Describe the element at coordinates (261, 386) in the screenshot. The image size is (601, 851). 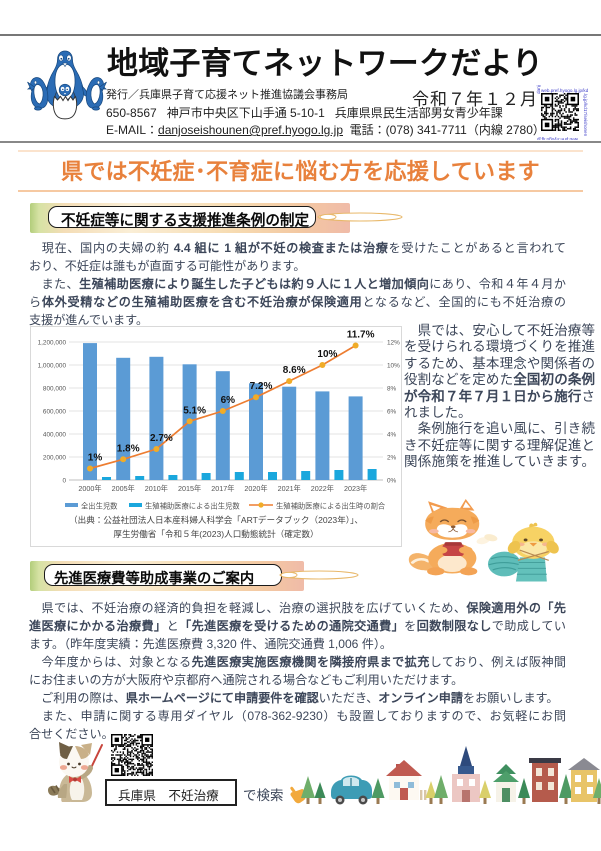
I see `svg-text: 7.2%` at that location.